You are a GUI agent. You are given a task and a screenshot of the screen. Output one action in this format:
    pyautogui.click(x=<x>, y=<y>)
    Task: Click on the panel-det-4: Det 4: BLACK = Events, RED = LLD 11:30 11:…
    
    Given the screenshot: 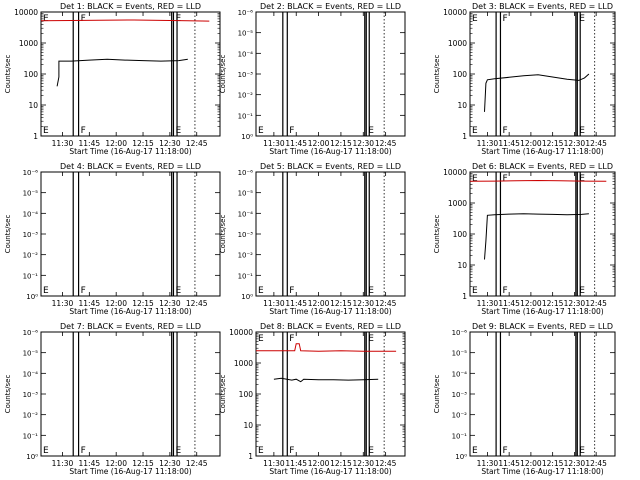 What is the action you would take?
    pyautogui.click(x=112, y=239)
    